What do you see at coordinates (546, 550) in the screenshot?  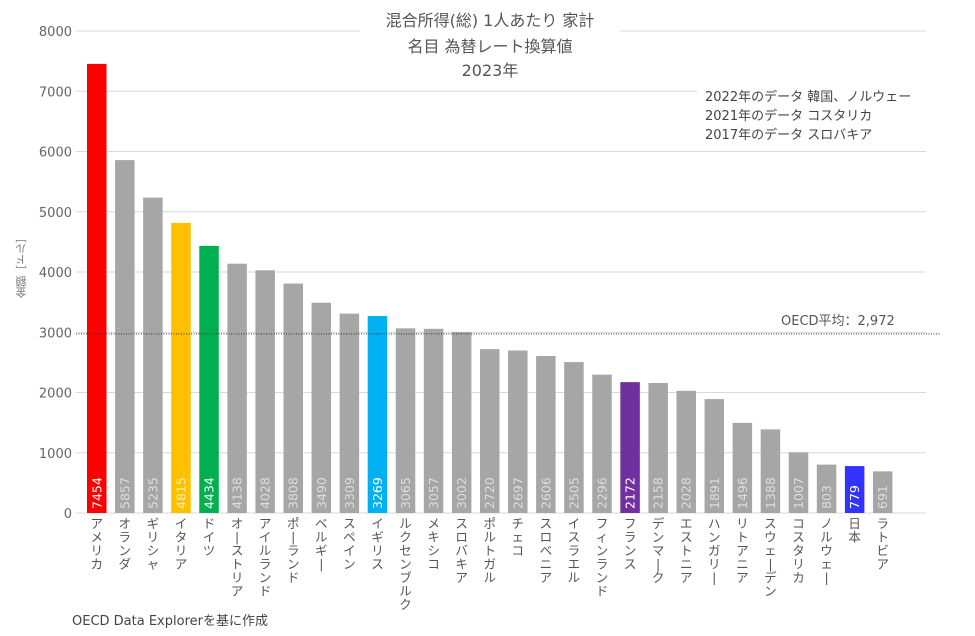 I see `x-tick-label: スロベニア` at bounding box center [546, 550].